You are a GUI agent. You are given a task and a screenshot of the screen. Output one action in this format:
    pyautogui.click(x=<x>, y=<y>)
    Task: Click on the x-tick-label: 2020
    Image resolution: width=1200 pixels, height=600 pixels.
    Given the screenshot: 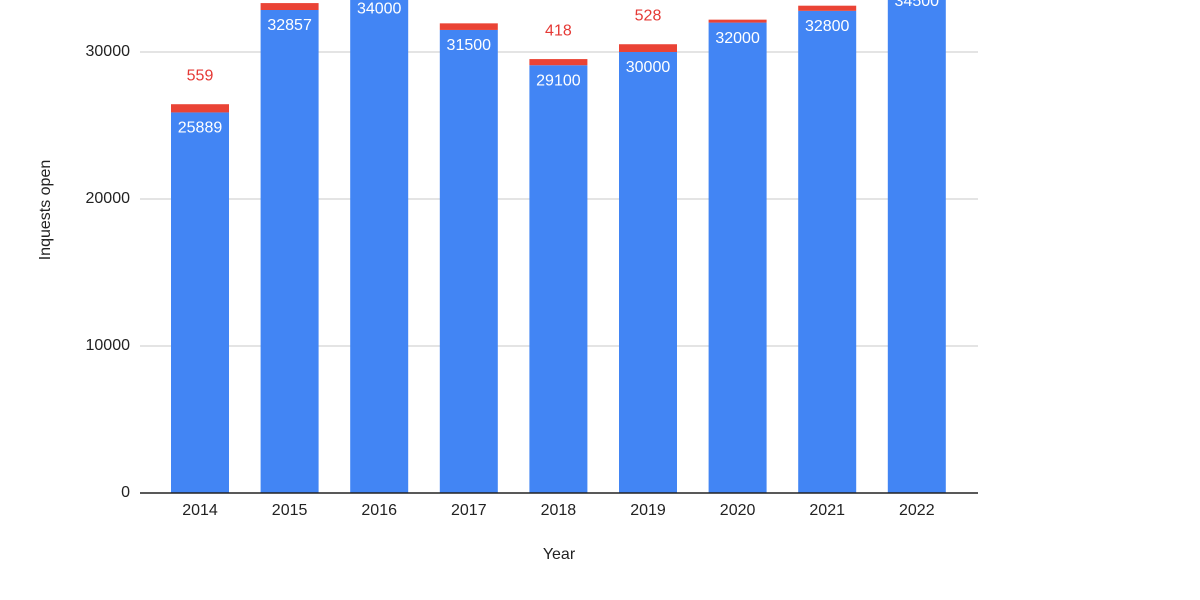 What is the action you would take?
    pyautogui.click(x=738, y=510)
    